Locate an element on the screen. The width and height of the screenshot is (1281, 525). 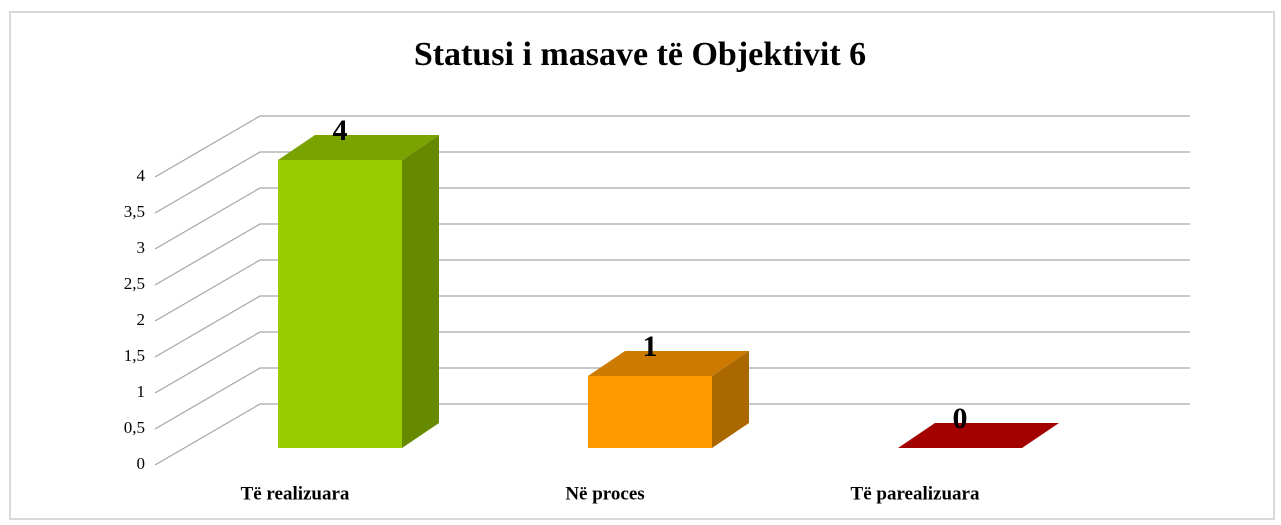
y-tick-label: 0,5 is located at coordinates (134, 427).